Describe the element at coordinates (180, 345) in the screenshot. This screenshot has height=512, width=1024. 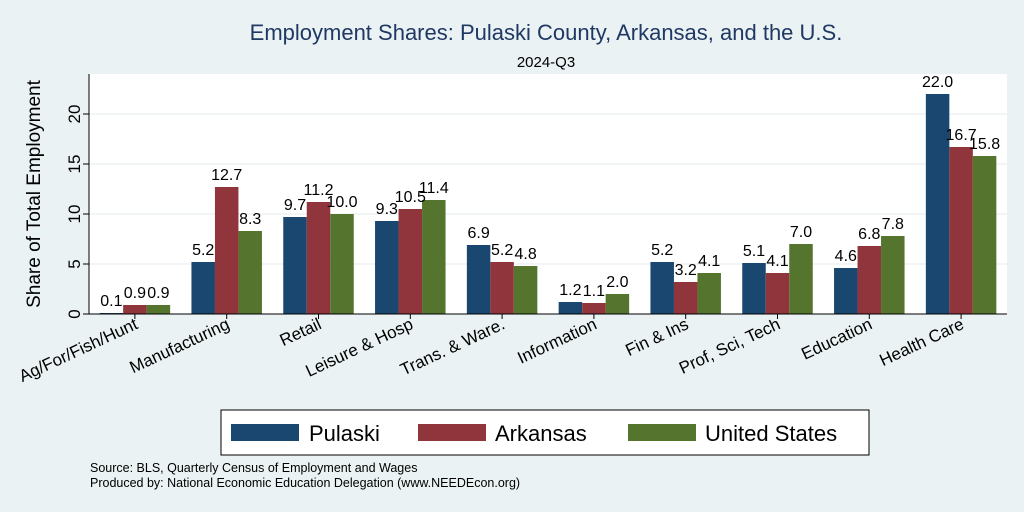
I see `category-label: Manufacturing` at that location.